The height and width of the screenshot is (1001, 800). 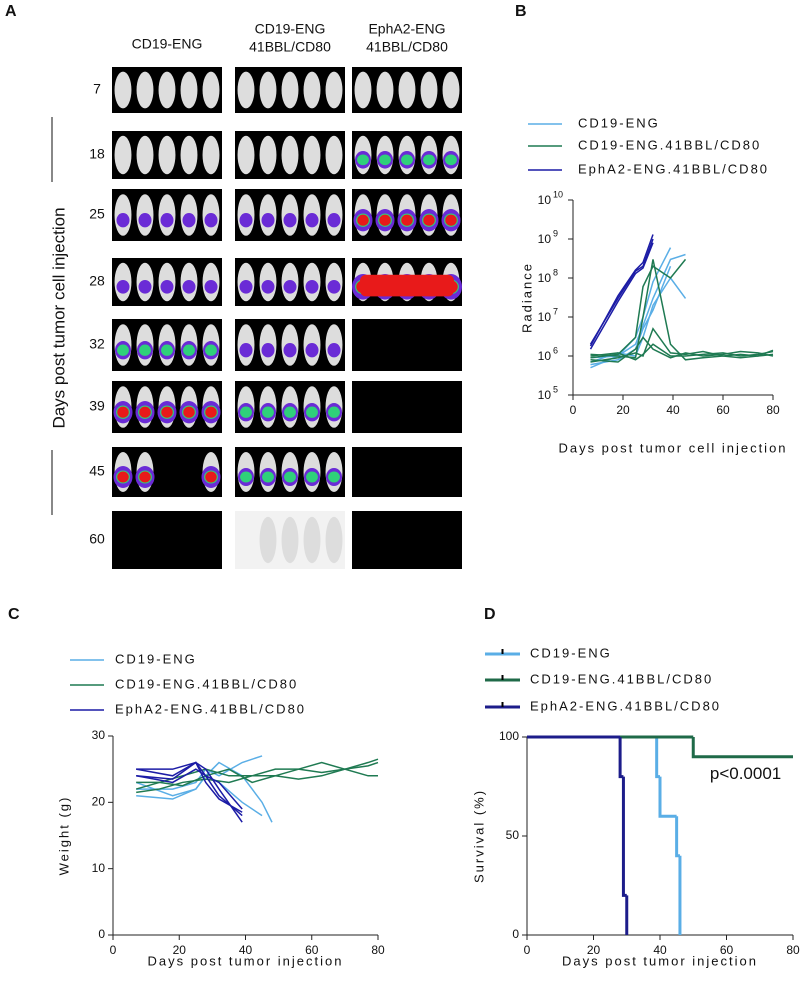 What do you see at coordinates (101, 934) in the screenshot?
I see `y-tick-label: 0` at bounding box center [101, 934].